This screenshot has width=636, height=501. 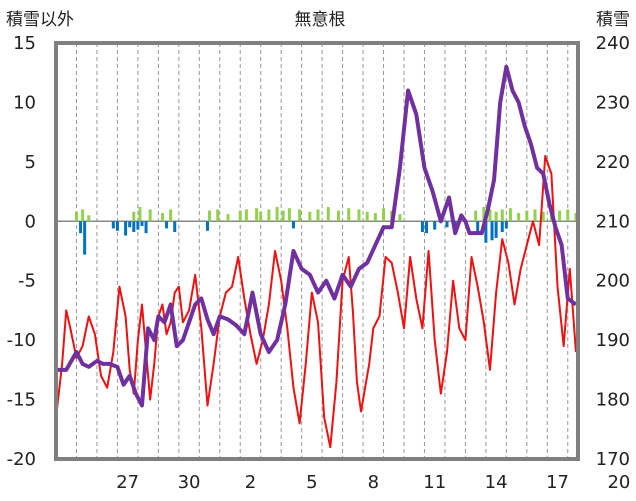 What do you see at coordinates (434, 482) in the screenshot?
I see `x-tick-label: 11` at bounding box center [434, 482].